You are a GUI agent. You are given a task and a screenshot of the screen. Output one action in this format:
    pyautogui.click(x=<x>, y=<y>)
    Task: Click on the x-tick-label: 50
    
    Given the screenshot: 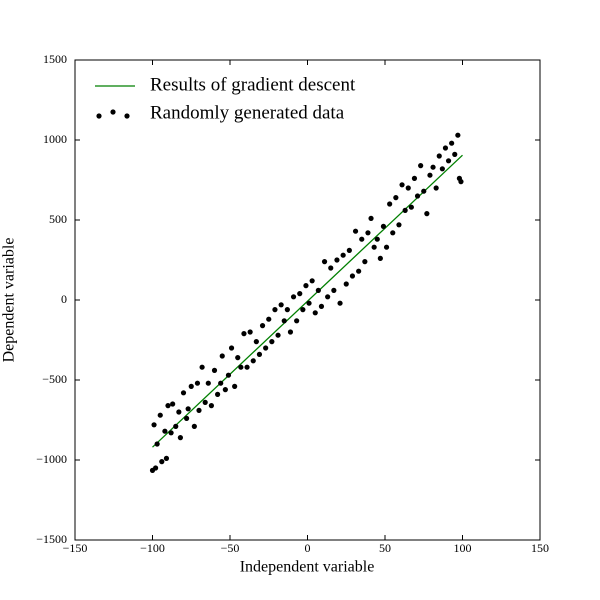 What is the action you would take?
    pyautogui.click(x=385, y=548)
    